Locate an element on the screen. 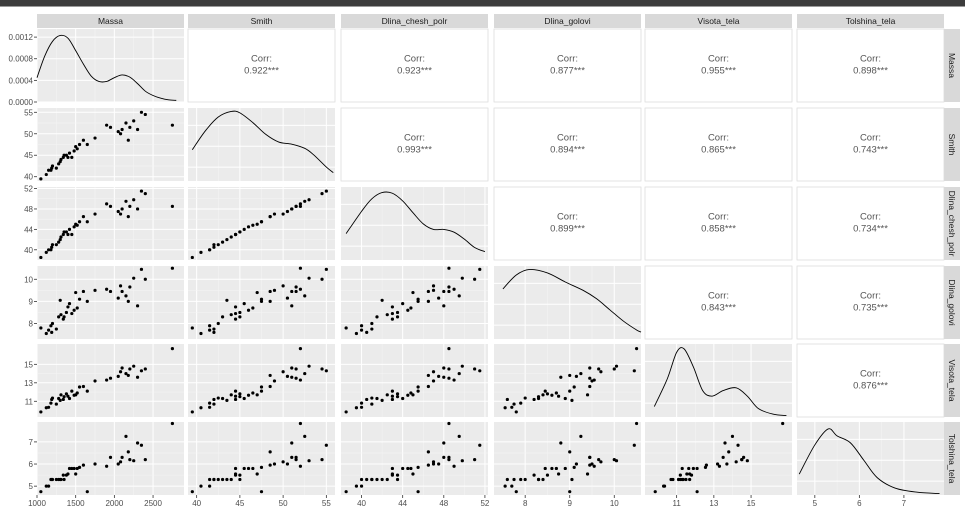  corr-panel-Dlina_golovi-Visota_tela is located at coordinates (718, 302).